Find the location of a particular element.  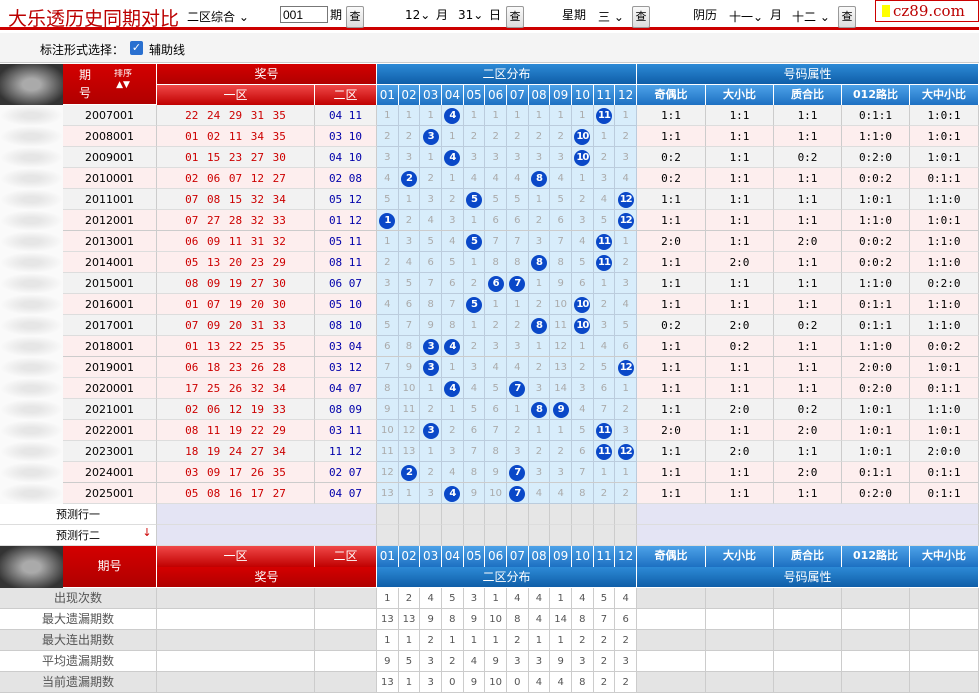

dist-col-footer: 10 is located at coordinates (583, 556).